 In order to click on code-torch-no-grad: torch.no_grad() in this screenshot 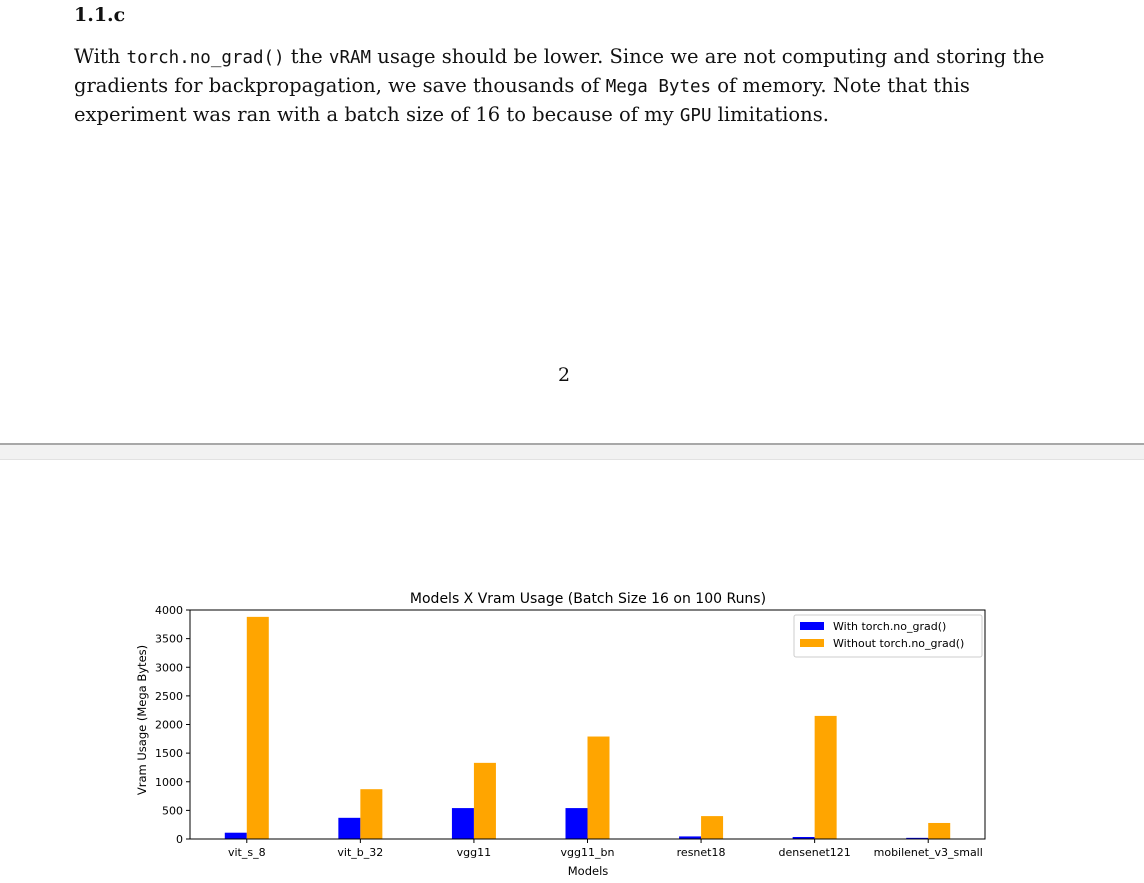, I will do `click(205, 58)`.